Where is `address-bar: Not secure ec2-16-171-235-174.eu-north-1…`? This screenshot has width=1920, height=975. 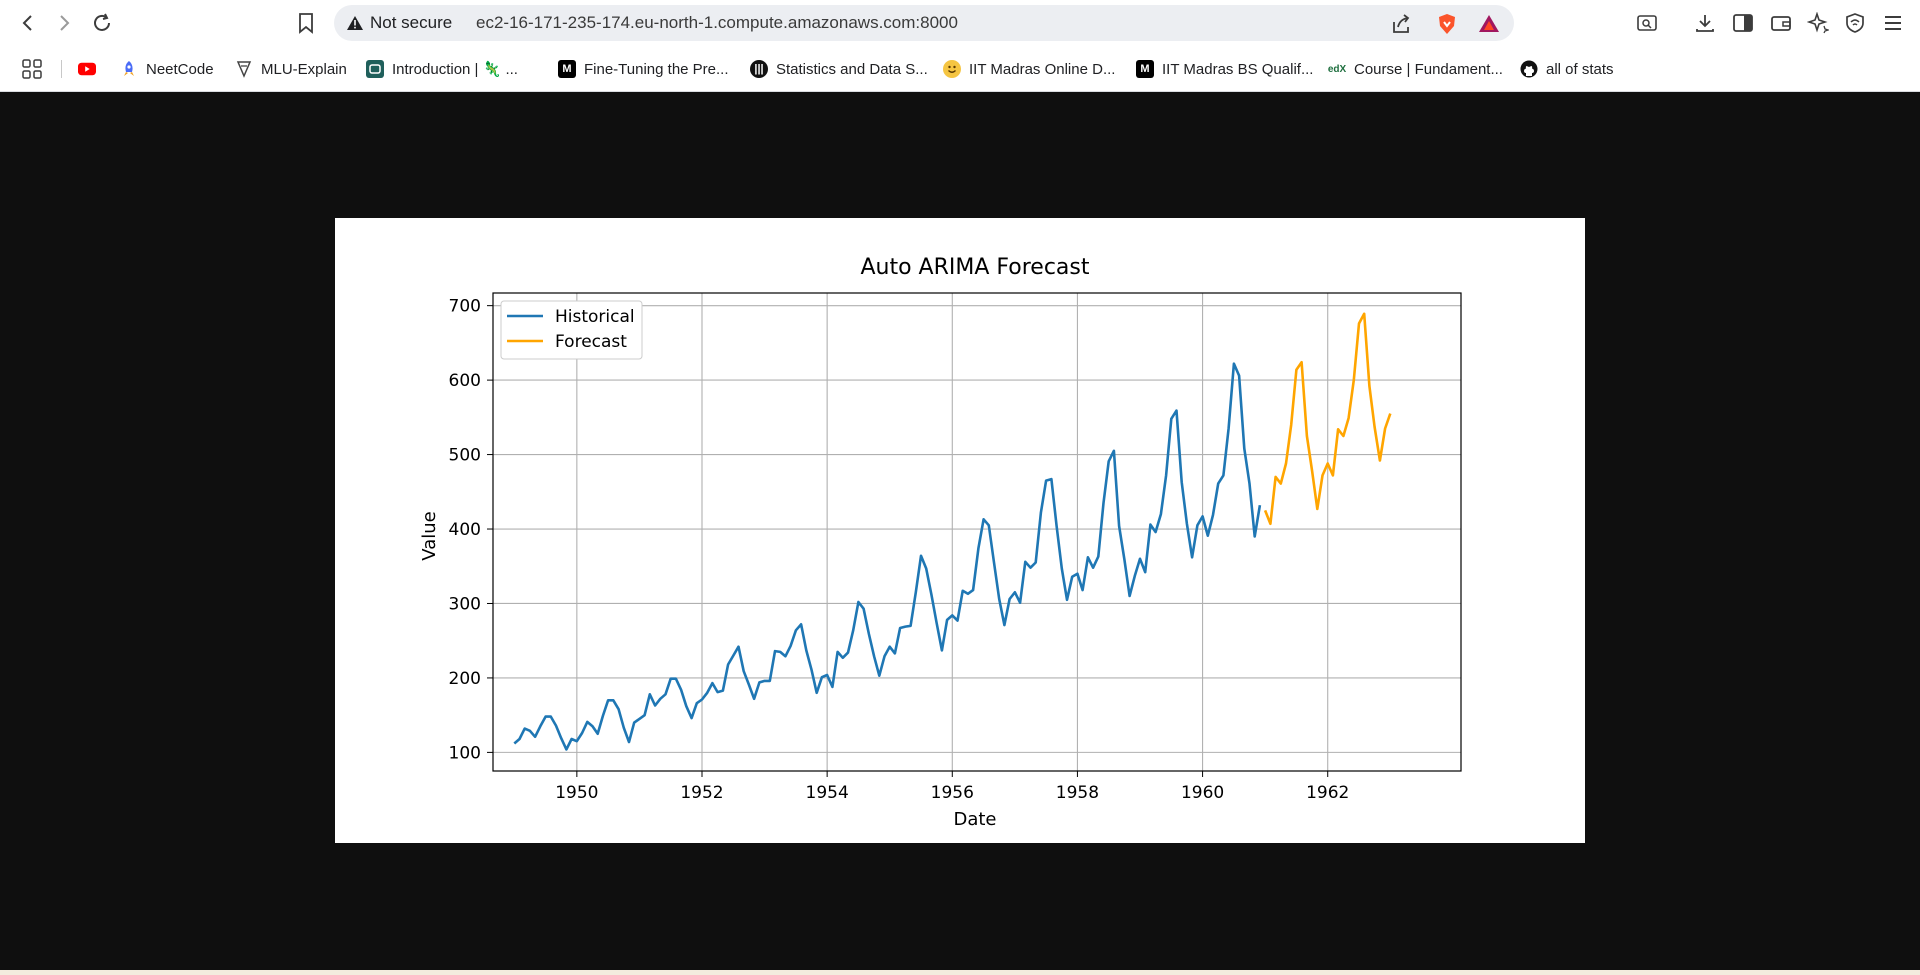
address-bar: Not secure ec2-16-171-235-174.eu-north-1… is located at coordinates (924, 23).